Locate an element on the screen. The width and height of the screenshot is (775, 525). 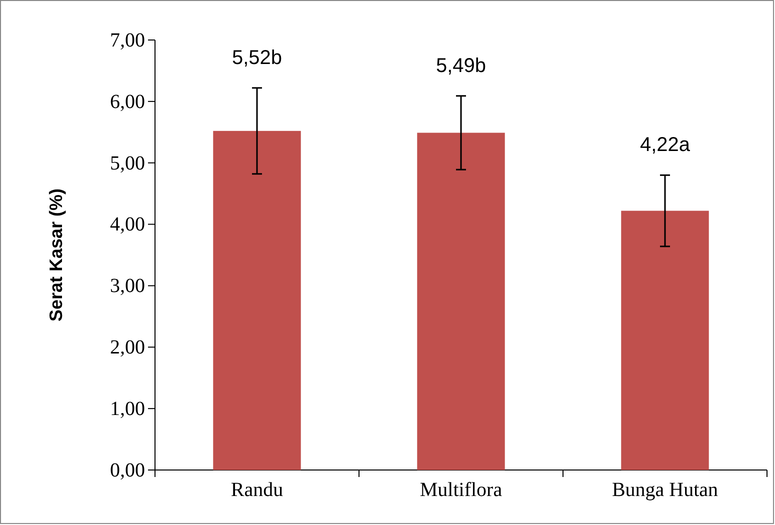
y-tick-label: 5,00 is located at coordinates (127, 163).